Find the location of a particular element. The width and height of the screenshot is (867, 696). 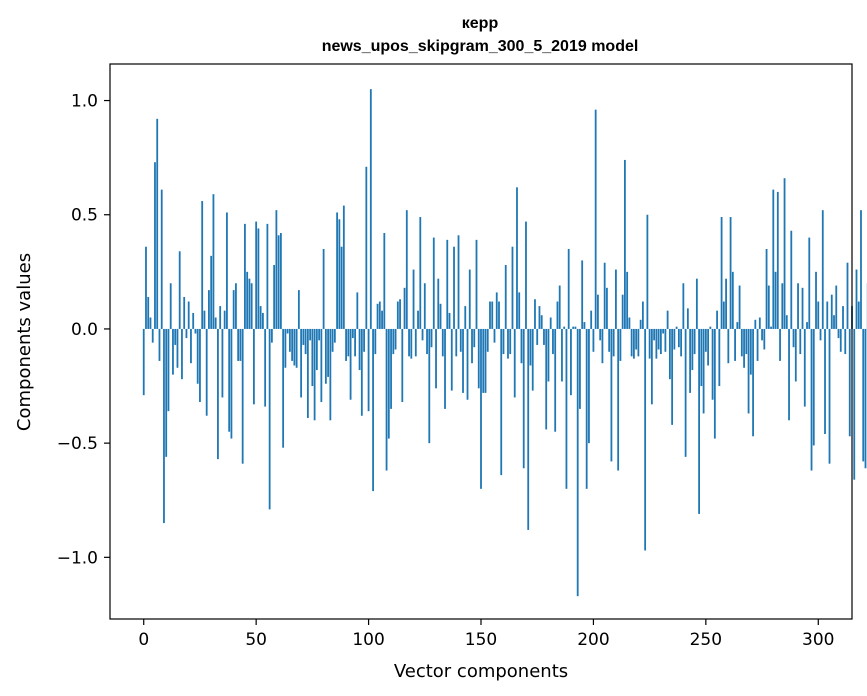

x-tick-label: 0 is located at coordinates (143, 640).